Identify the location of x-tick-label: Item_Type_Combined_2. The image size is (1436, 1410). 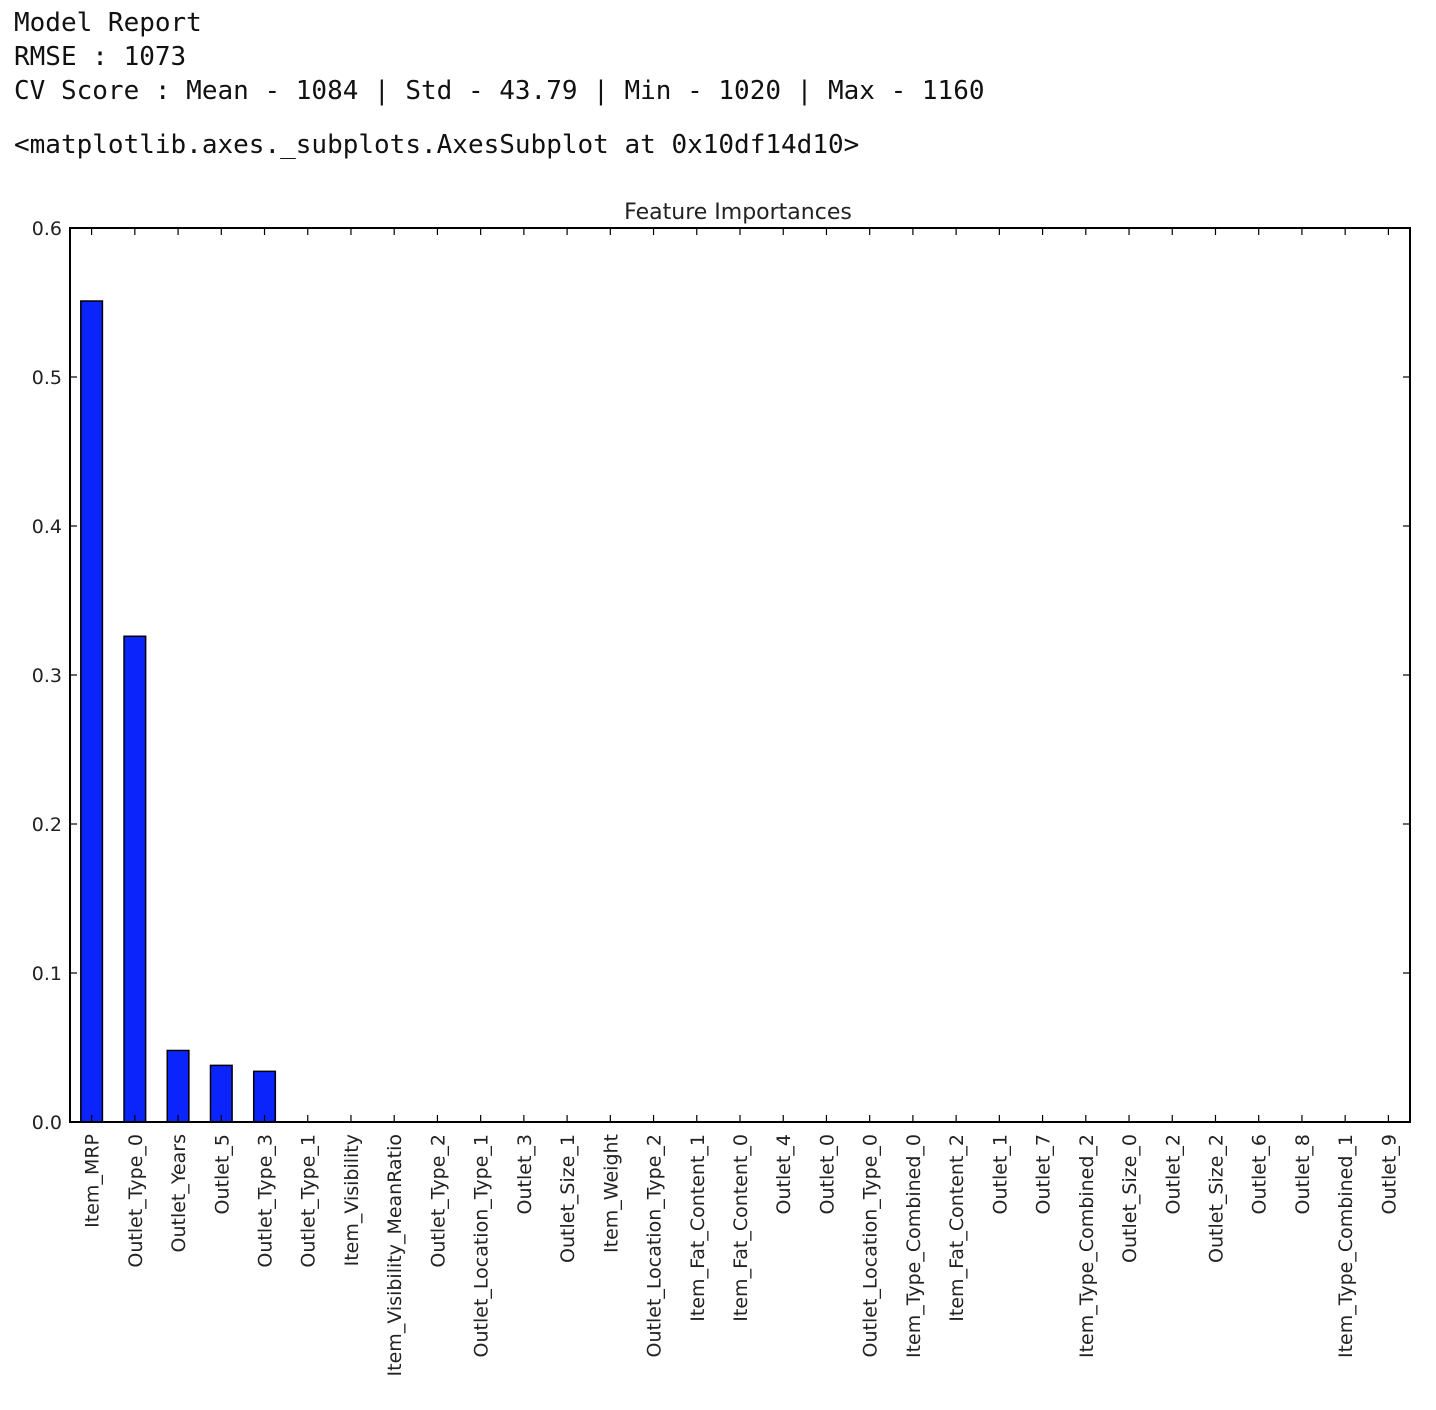
(1087, 1246).